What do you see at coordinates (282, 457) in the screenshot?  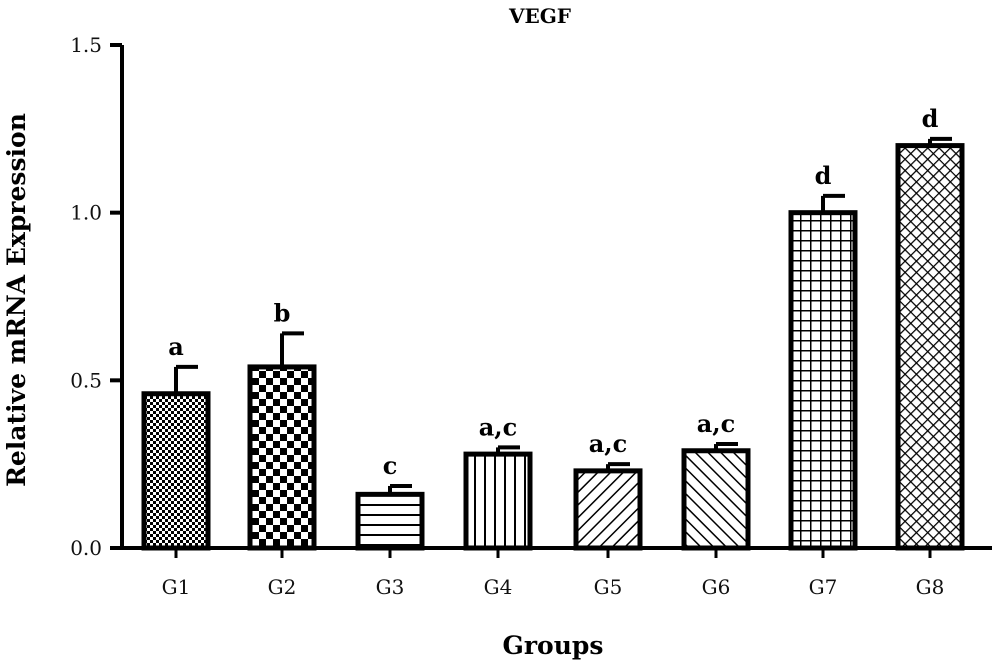 I see `bar-g2` at bounding box center [282, 457].